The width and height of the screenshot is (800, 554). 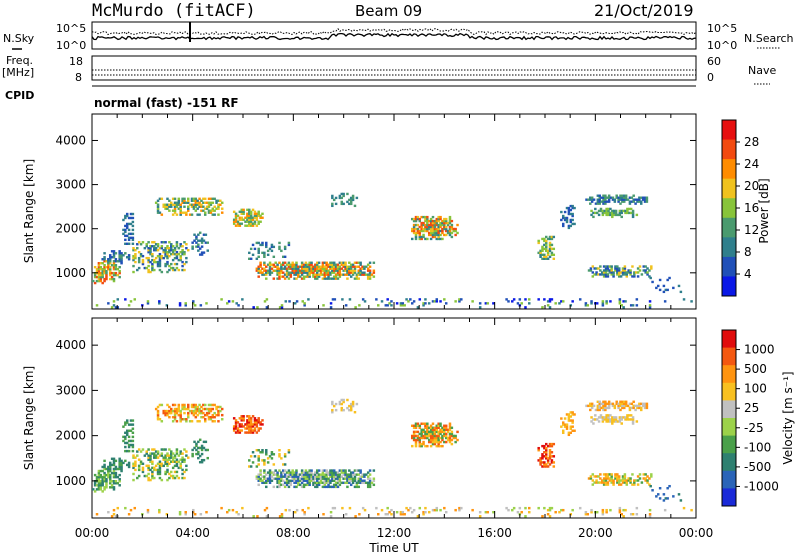 What do you see at coordinates (166, 103) in the screenshot?
I see `cpid-text: normal (fast) -151 RF` at bounding box center [166, 103].